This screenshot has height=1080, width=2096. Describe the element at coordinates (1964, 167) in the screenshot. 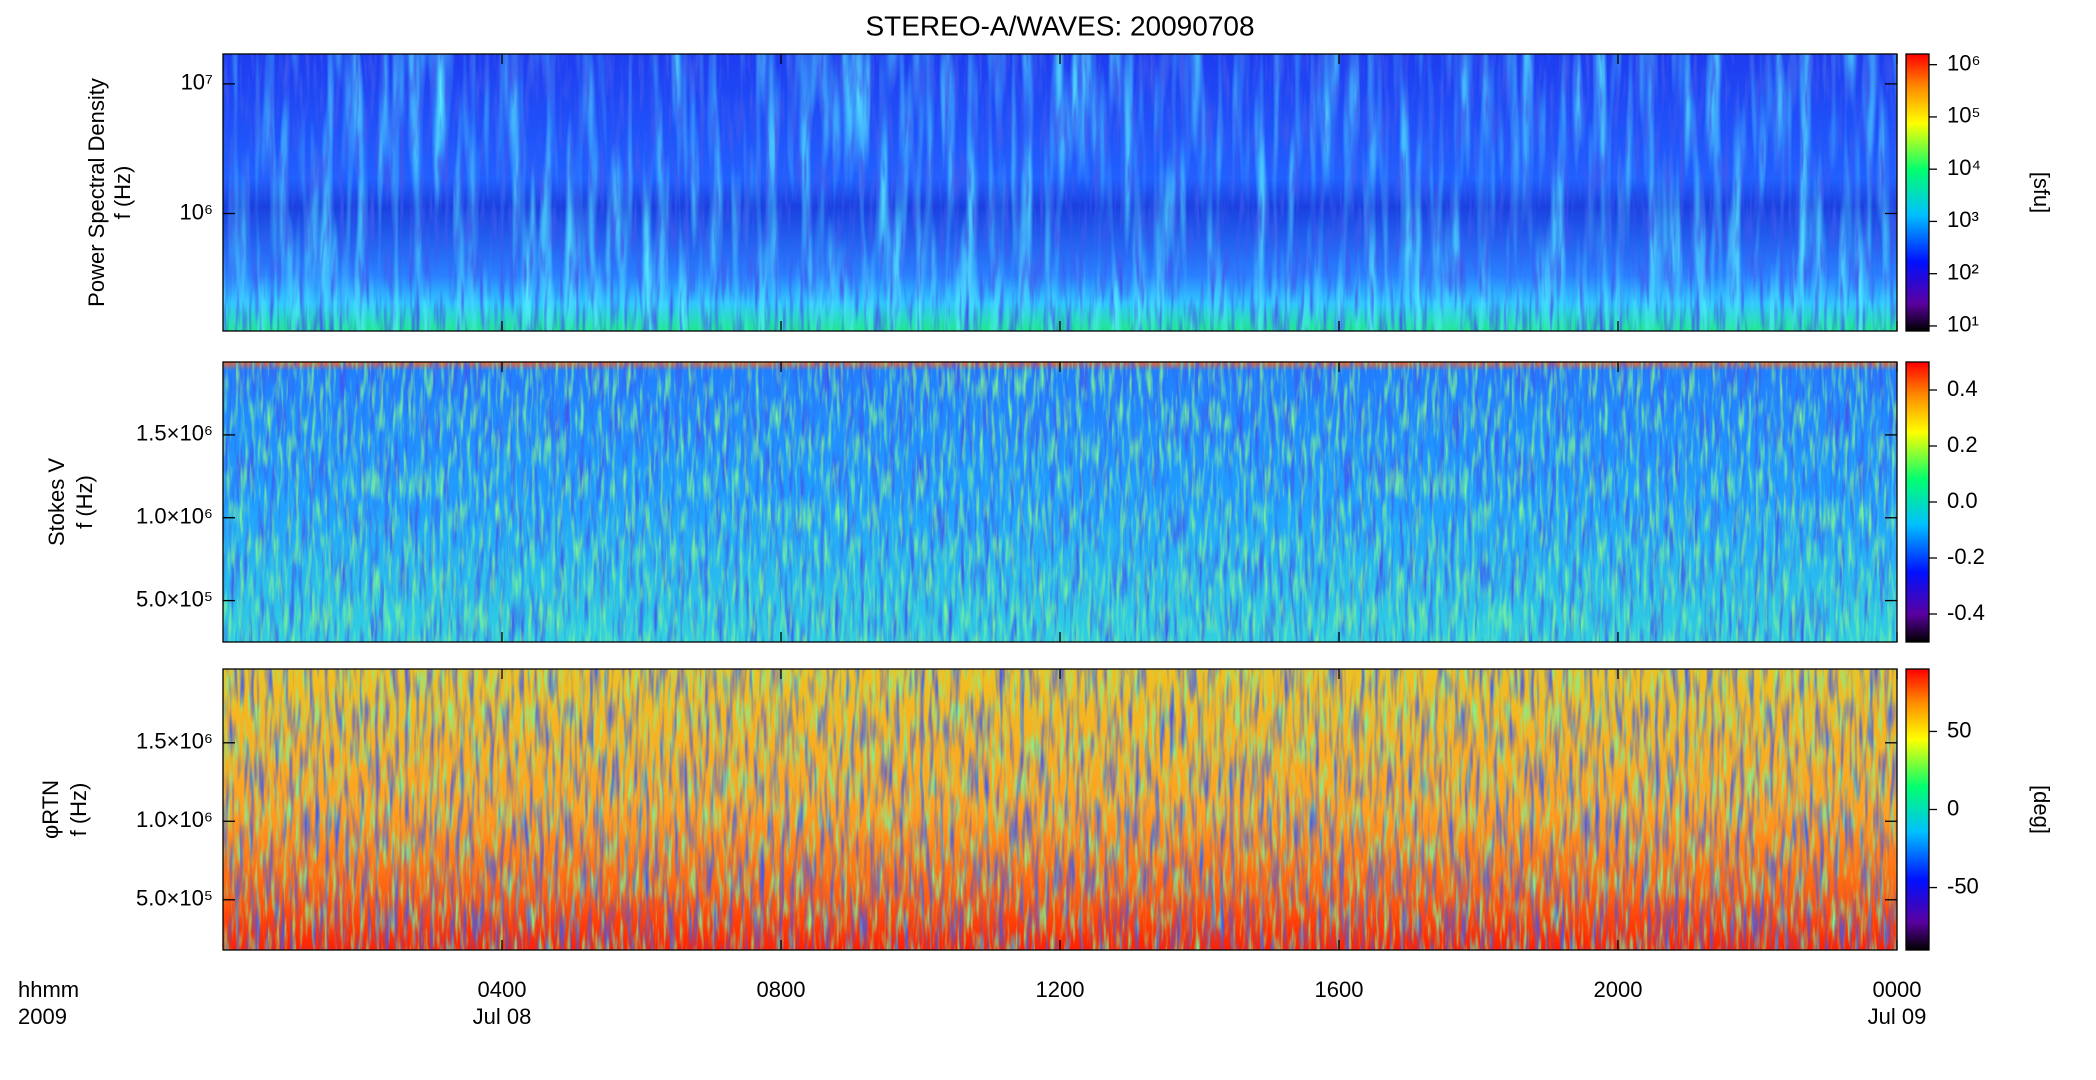

I see `colorbar-tick-label: 10⁴` at that location.